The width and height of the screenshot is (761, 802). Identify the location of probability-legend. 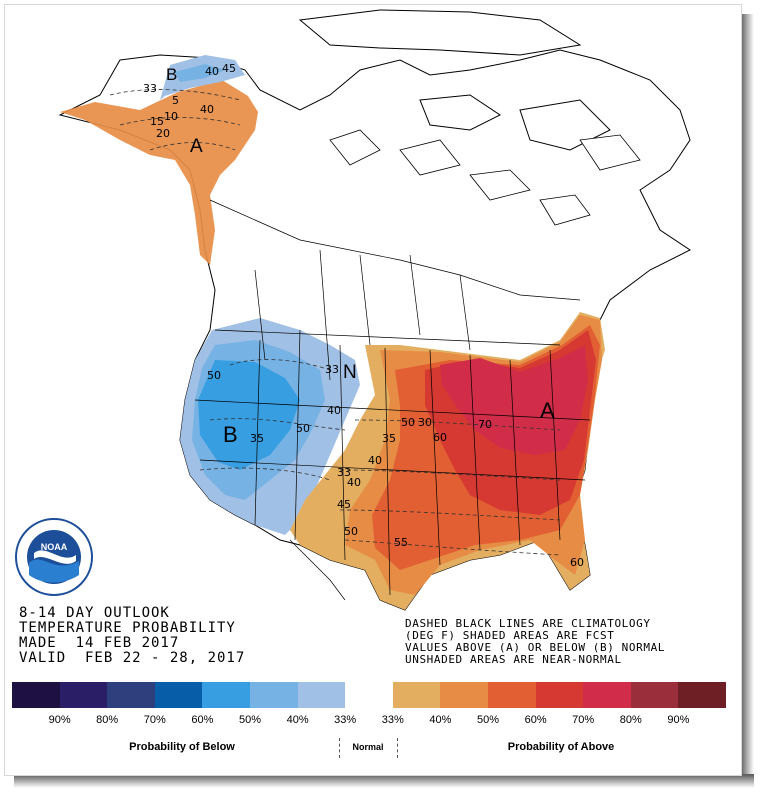
(369, 695).